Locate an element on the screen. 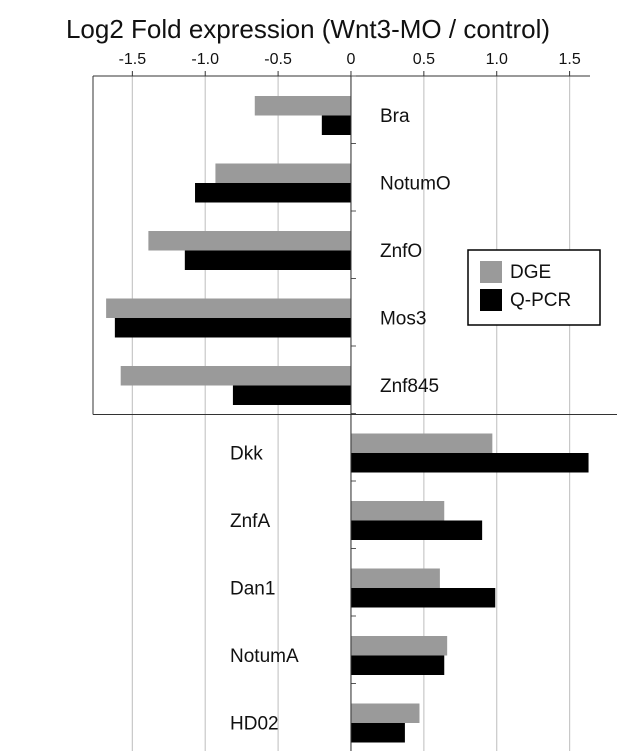 The height and width of the screenshot is (756, 617). x-tick-label: 1.5 is located at coordinates (569, 59).